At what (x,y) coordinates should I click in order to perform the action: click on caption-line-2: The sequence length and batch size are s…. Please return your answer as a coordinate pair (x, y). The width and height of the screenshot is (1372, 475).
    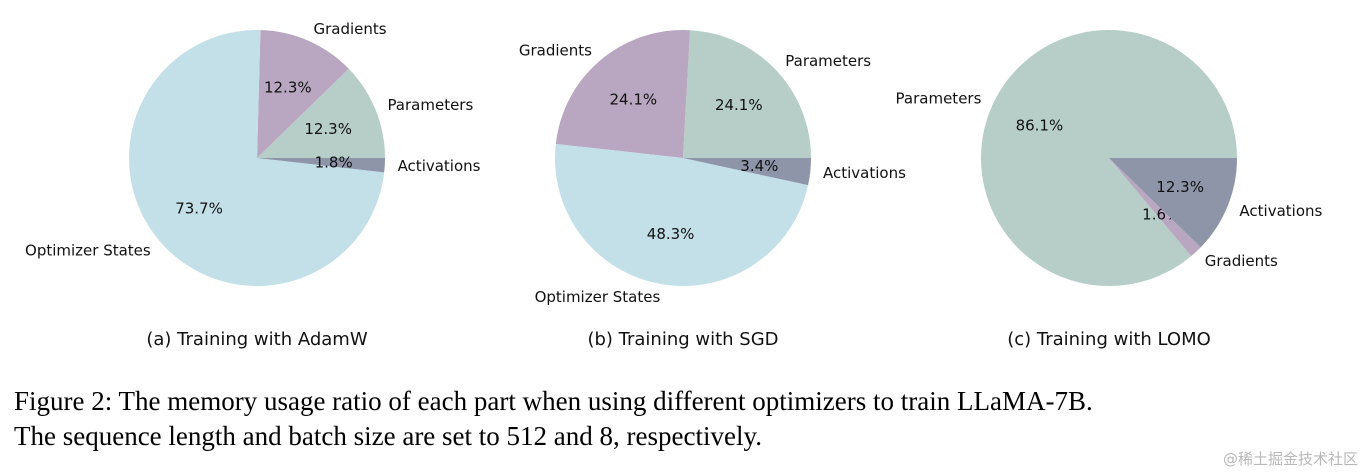
    Looking at the image, I should click on (388, 436).